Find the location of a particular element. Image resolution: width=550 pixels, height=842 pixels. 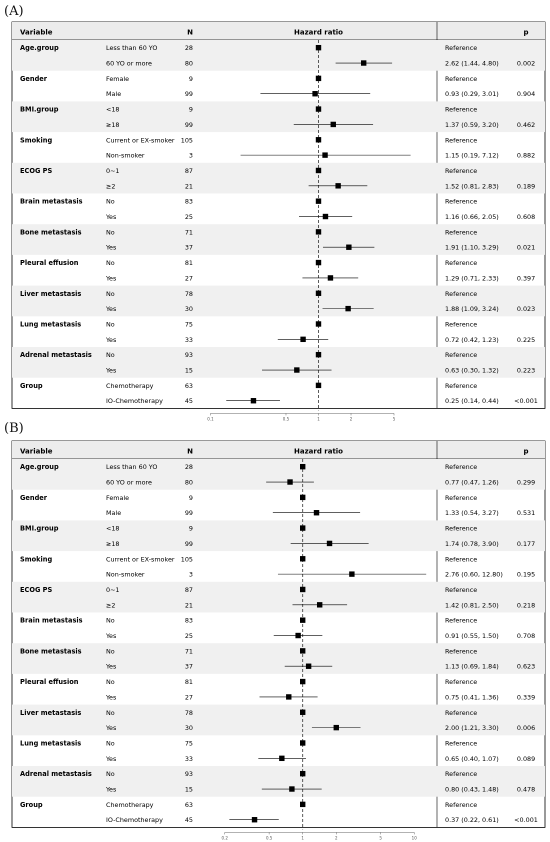

variable-label: Brain metastasis is located at coordinates (51, 621).